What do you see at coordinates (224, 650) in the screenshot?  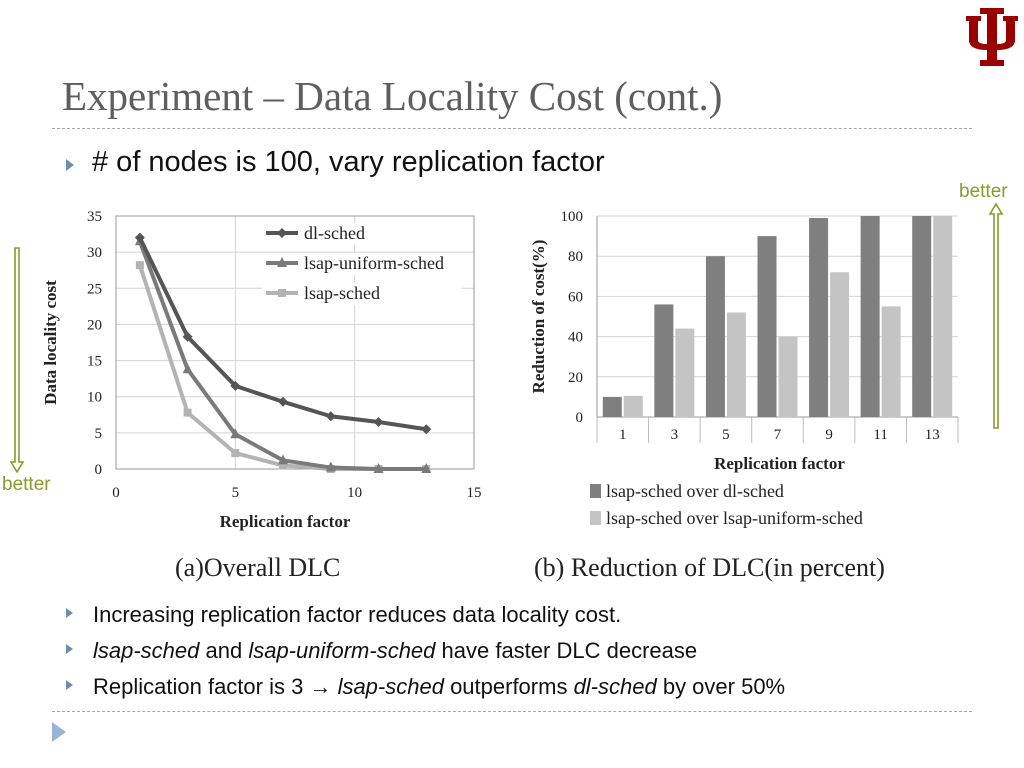 I see `sub-bullet-text-part: and` at bounding box center [224, 650].